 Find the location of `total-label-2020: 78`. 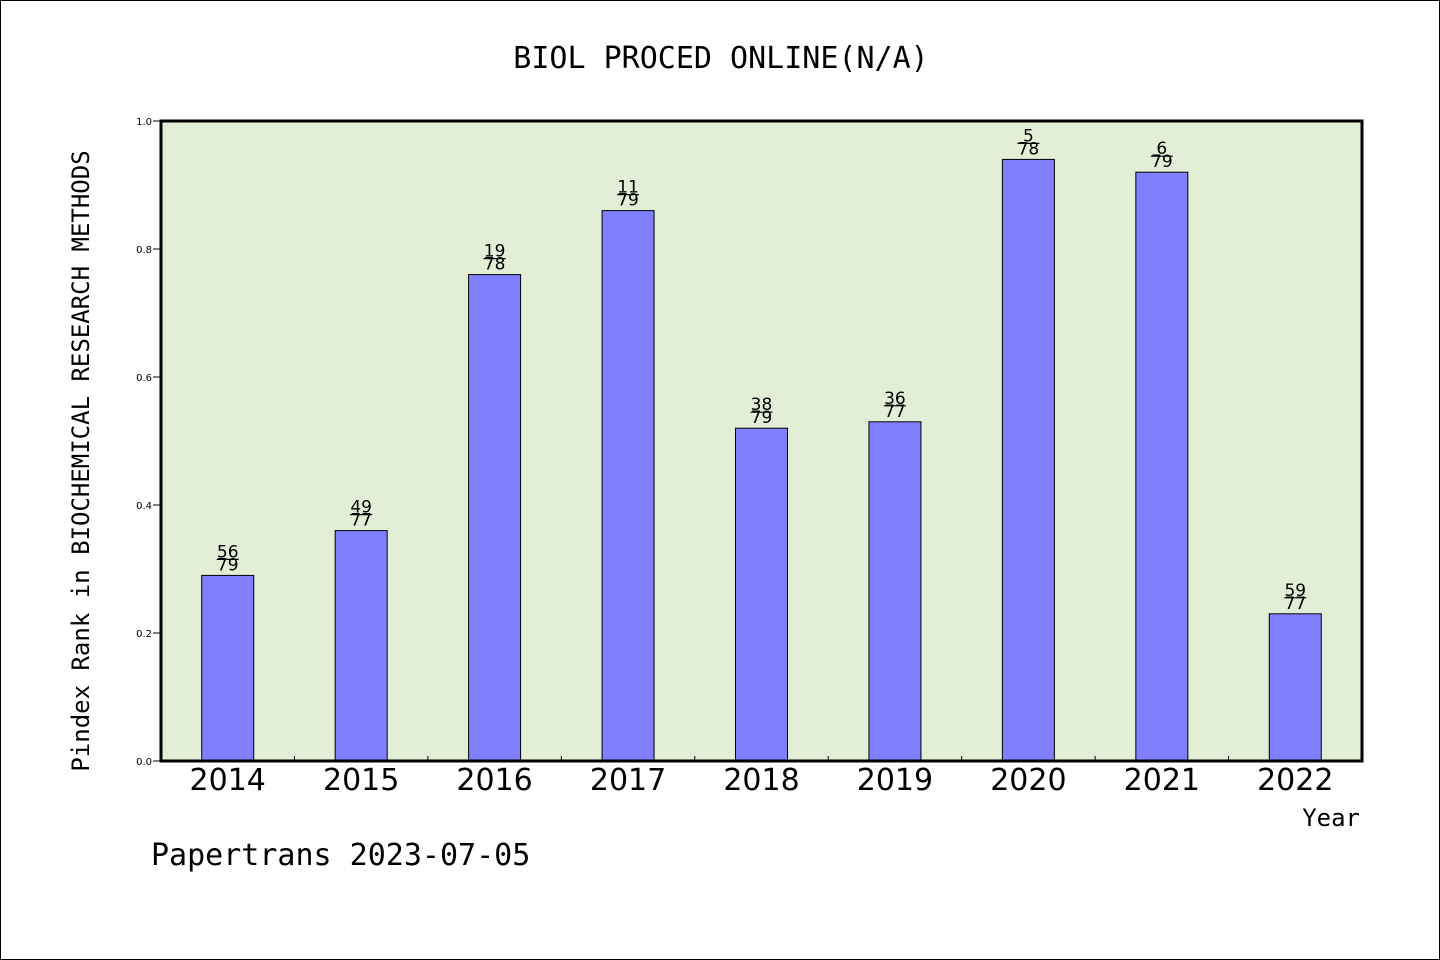

total-label-2020: 78 is located at coordinates (1029, 149).